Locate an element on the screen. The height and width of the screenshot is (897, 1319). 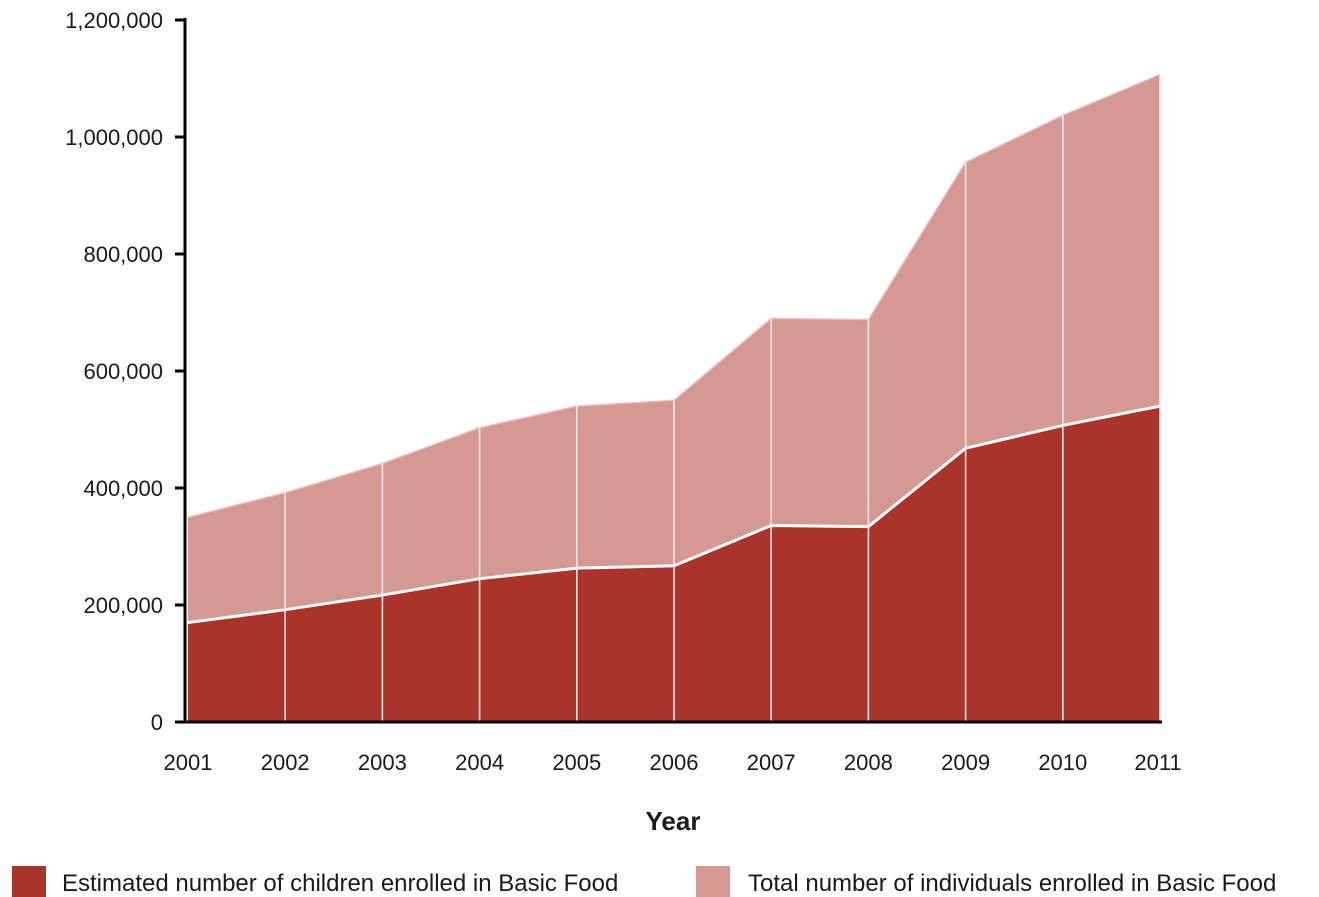
x-tick-label: 2006 is located at coordinates (674, 762).